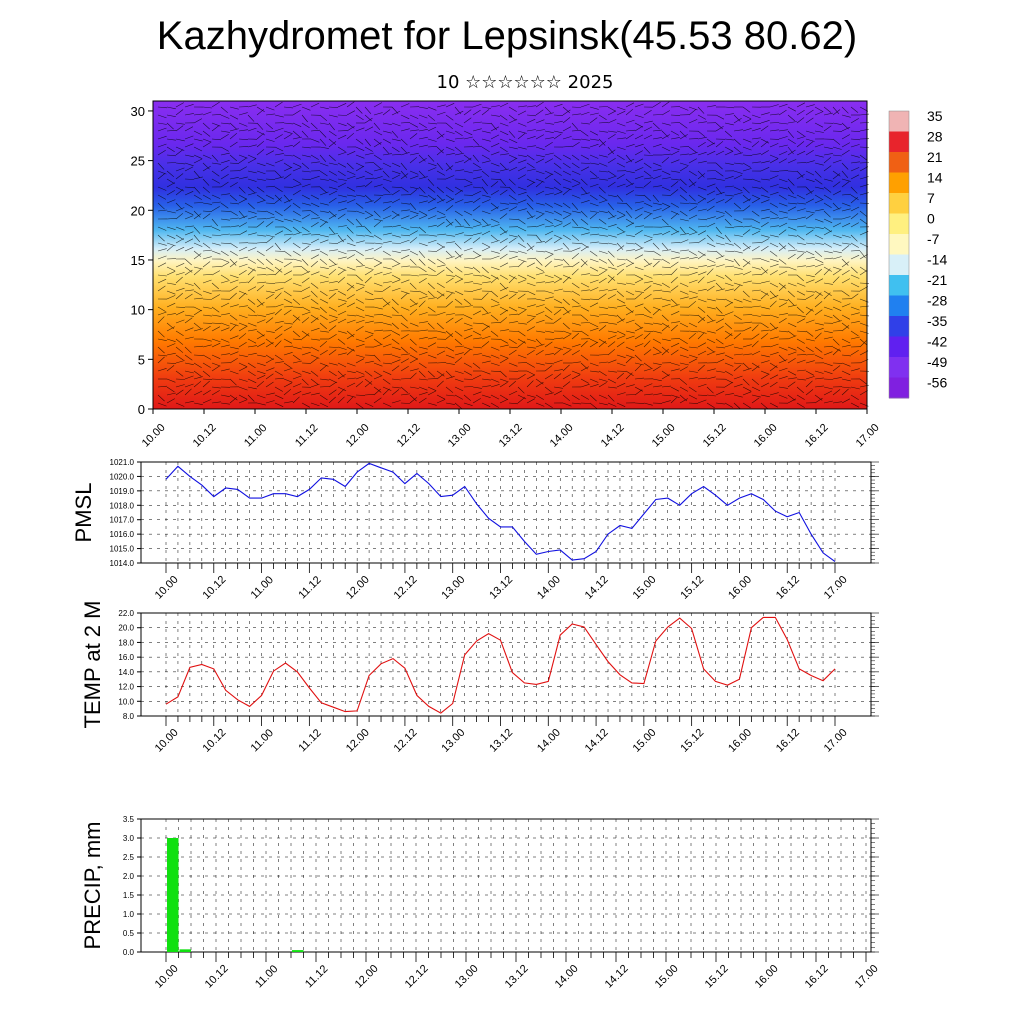 This screenshot has height=1024, width=1024. Describe the element at coordinates (715, 436) in the screenshot. I see `heatmap-x-tick-label: 15.12` at that location.